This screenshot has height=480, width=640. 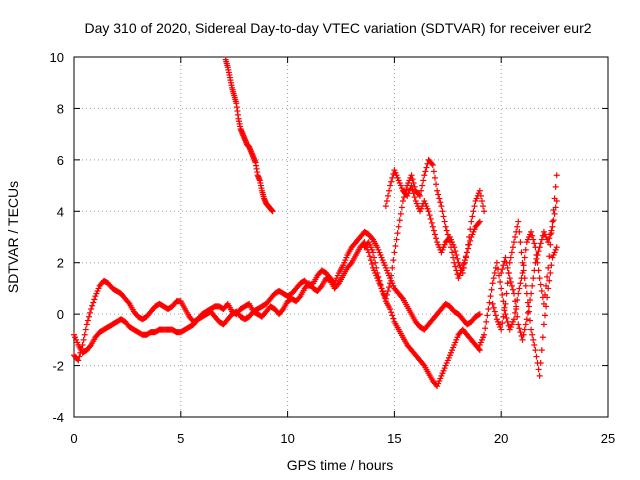 What do you see at coordinates (340, 465) in the screenshot?
I see `x-axis-label: GPS time / hours` at bounding box center [340, 465].